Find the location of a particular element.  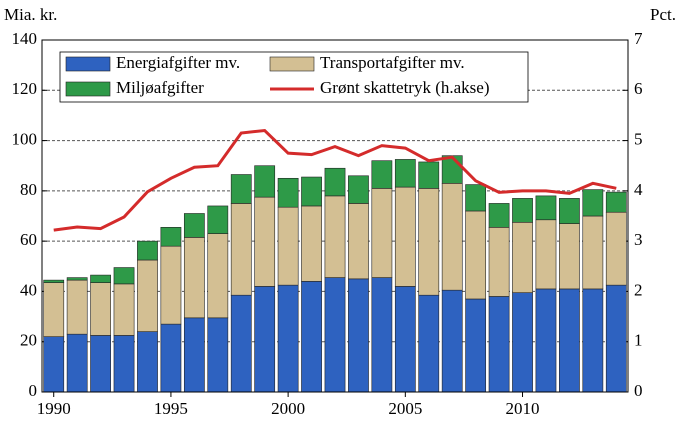

y2-tick-label: 0 is located at coordinates (638, 390).